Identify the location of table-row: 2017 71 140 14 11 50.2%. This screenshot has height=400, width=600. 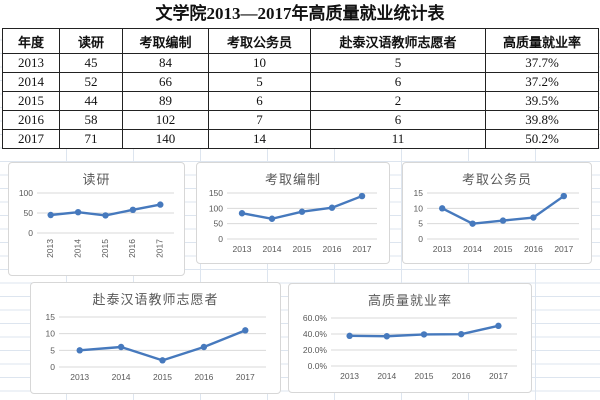
(300, 139).